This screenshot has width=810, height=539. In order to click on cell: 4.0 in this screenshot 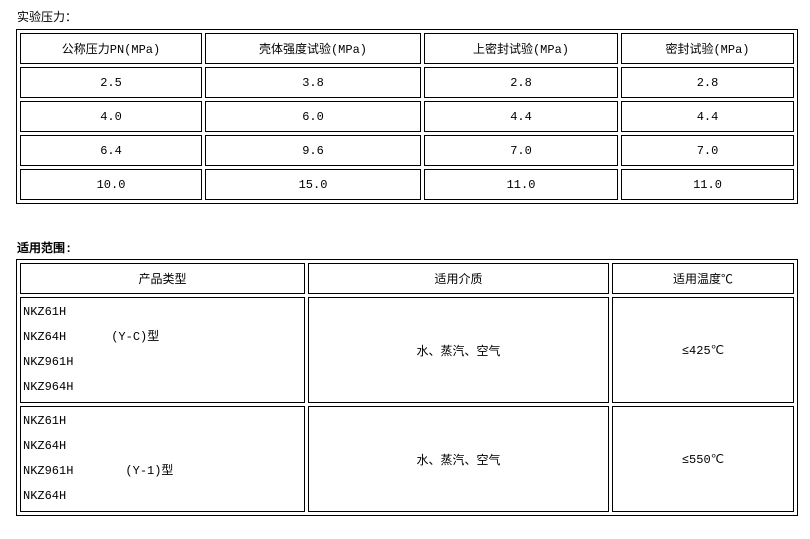, I will do `click(111, 116)`.